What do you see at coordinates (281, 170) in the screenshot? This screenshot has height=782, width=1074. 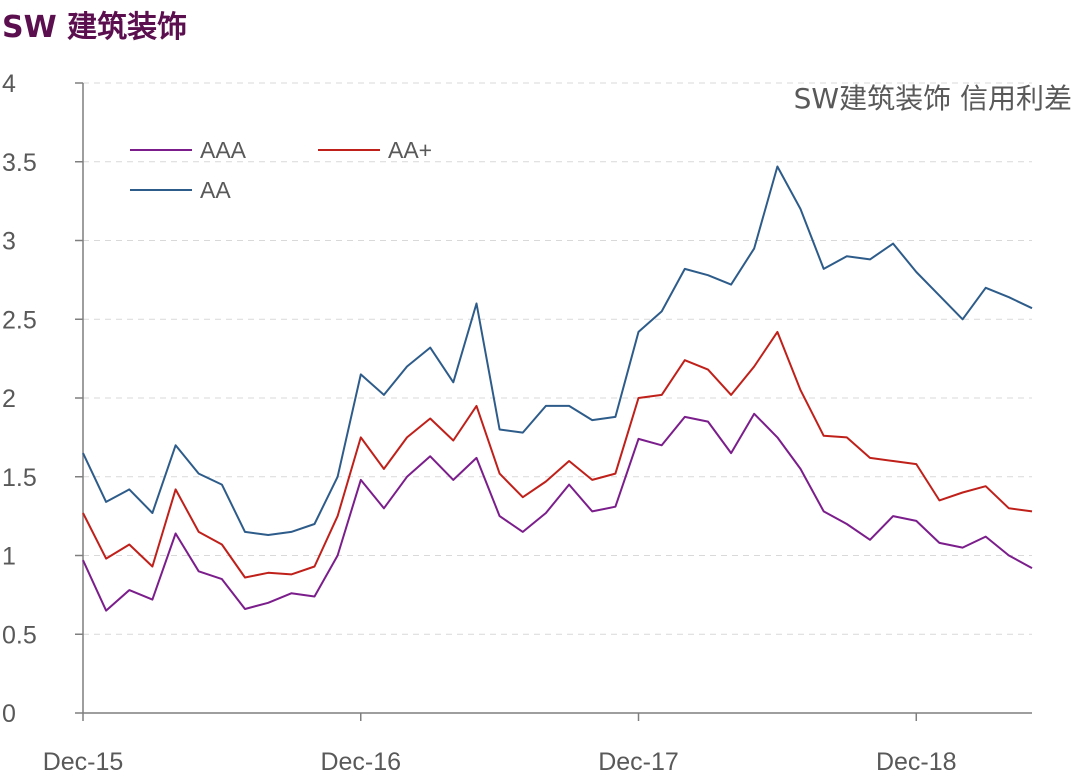 I see `legend: AAA AA+ AA` at bounding box center [281, 170].